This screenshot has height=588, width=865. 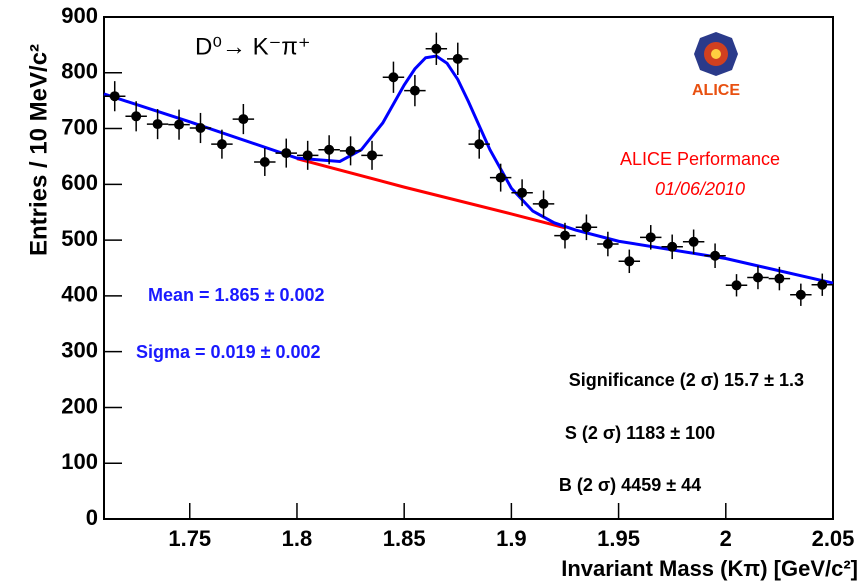 What do you see at coordinates (79, 71) in the screenshot?
I see `y-tick-label: 800` at bounding box center [79, 71].